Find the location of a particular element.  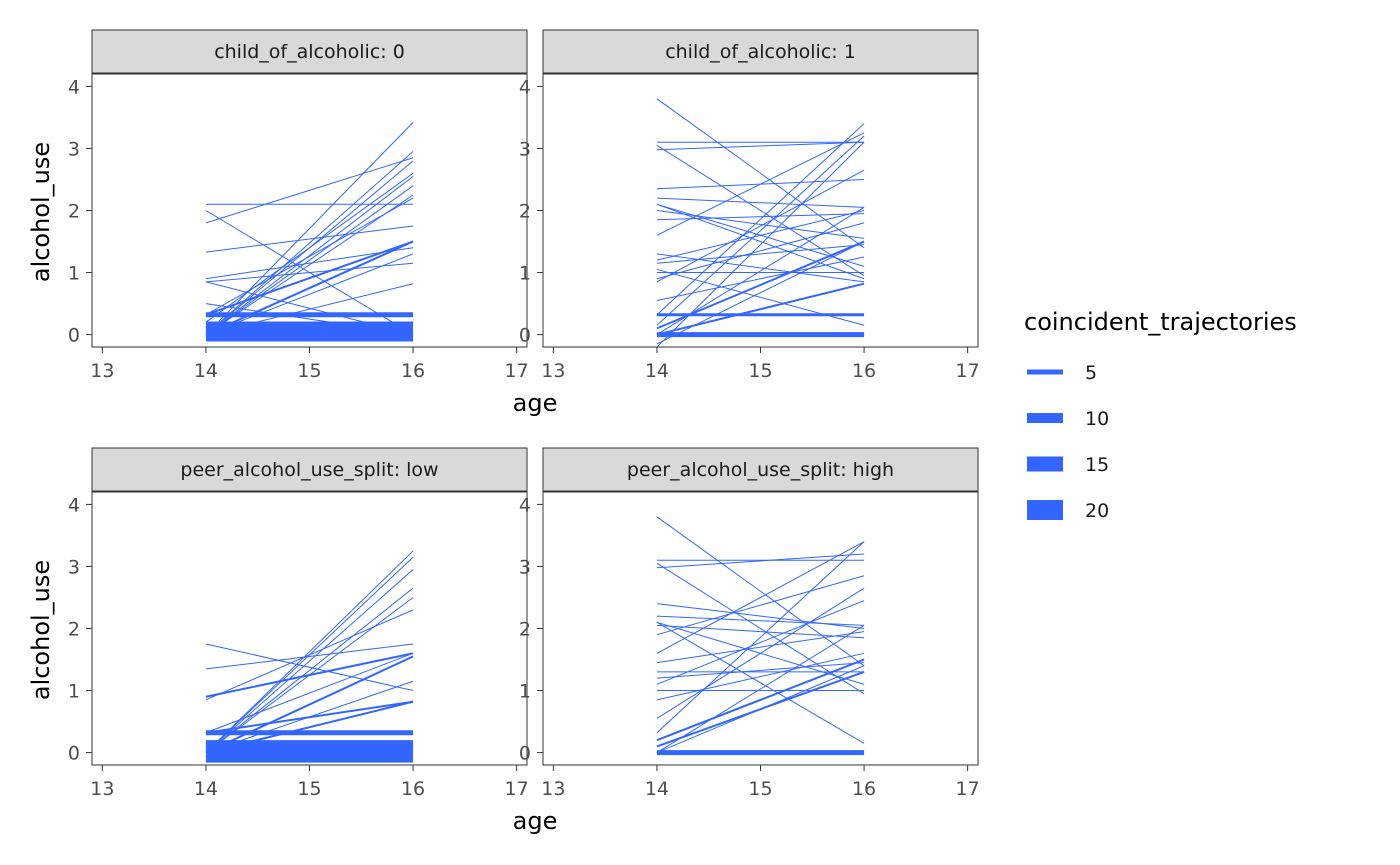

legend: coincident_trajectories 5 10 15 20 is located at coordinates (1160, 415).